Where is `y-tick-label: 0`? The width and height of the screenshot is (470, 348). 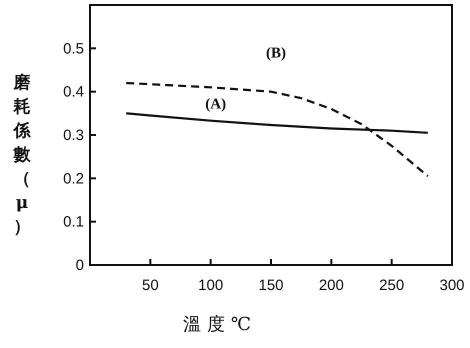
y-tick-label: 0 is located at coordinates (80, 265).